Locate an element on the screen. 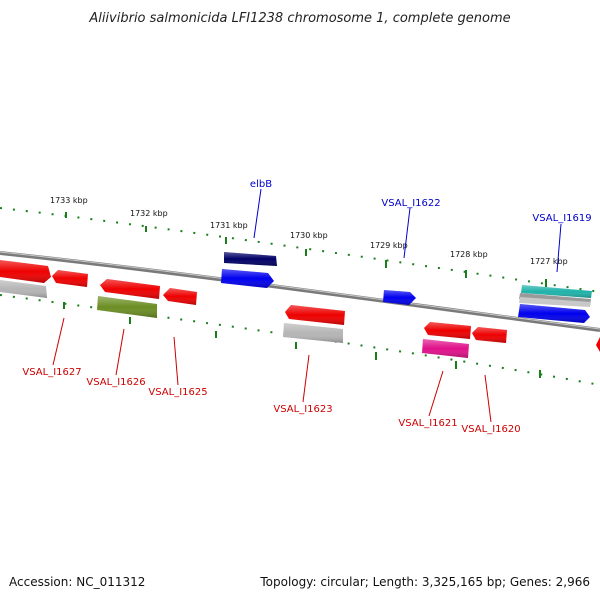 The width and height of the screenshot is (600, 600). forward-genes is located at coordinates (406, 287).